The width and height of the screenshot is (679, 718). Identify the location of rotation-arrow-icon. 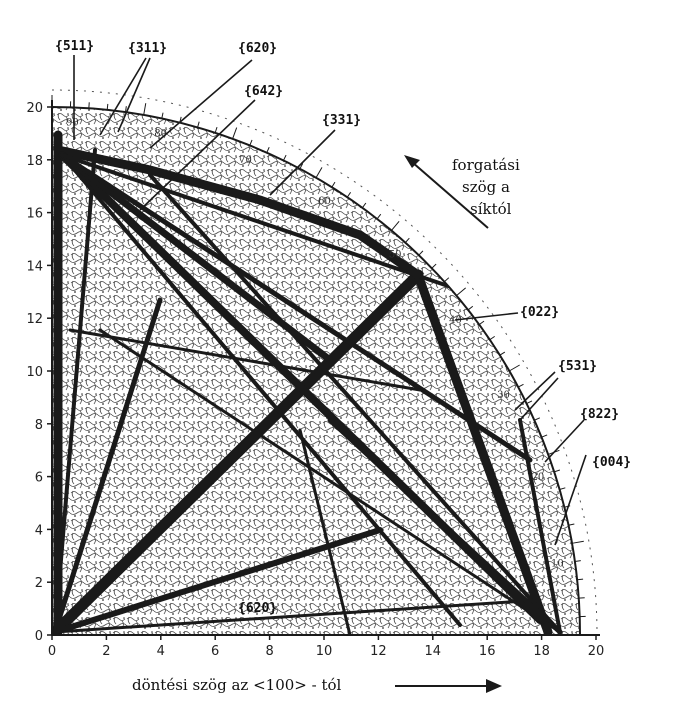
(446, 192).